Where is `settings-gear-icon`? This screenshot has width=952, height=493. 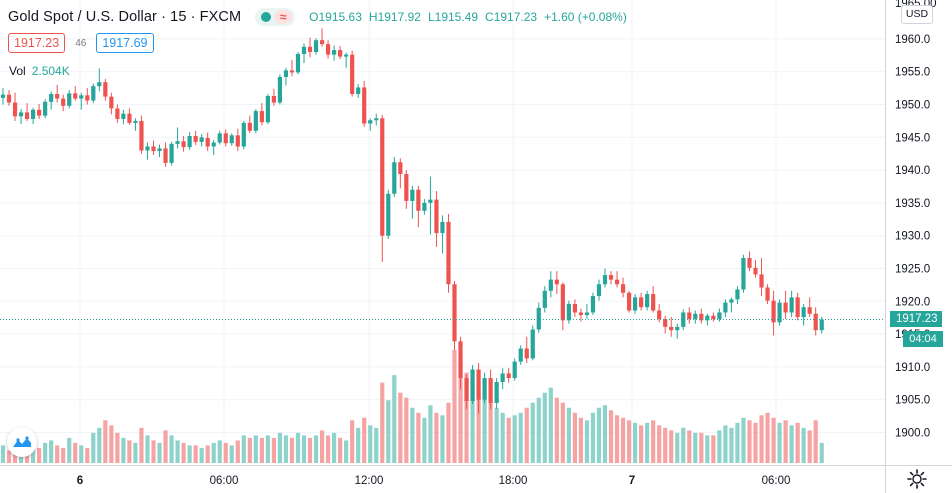 settings-gear-icon is located at coordinates (917, 479).